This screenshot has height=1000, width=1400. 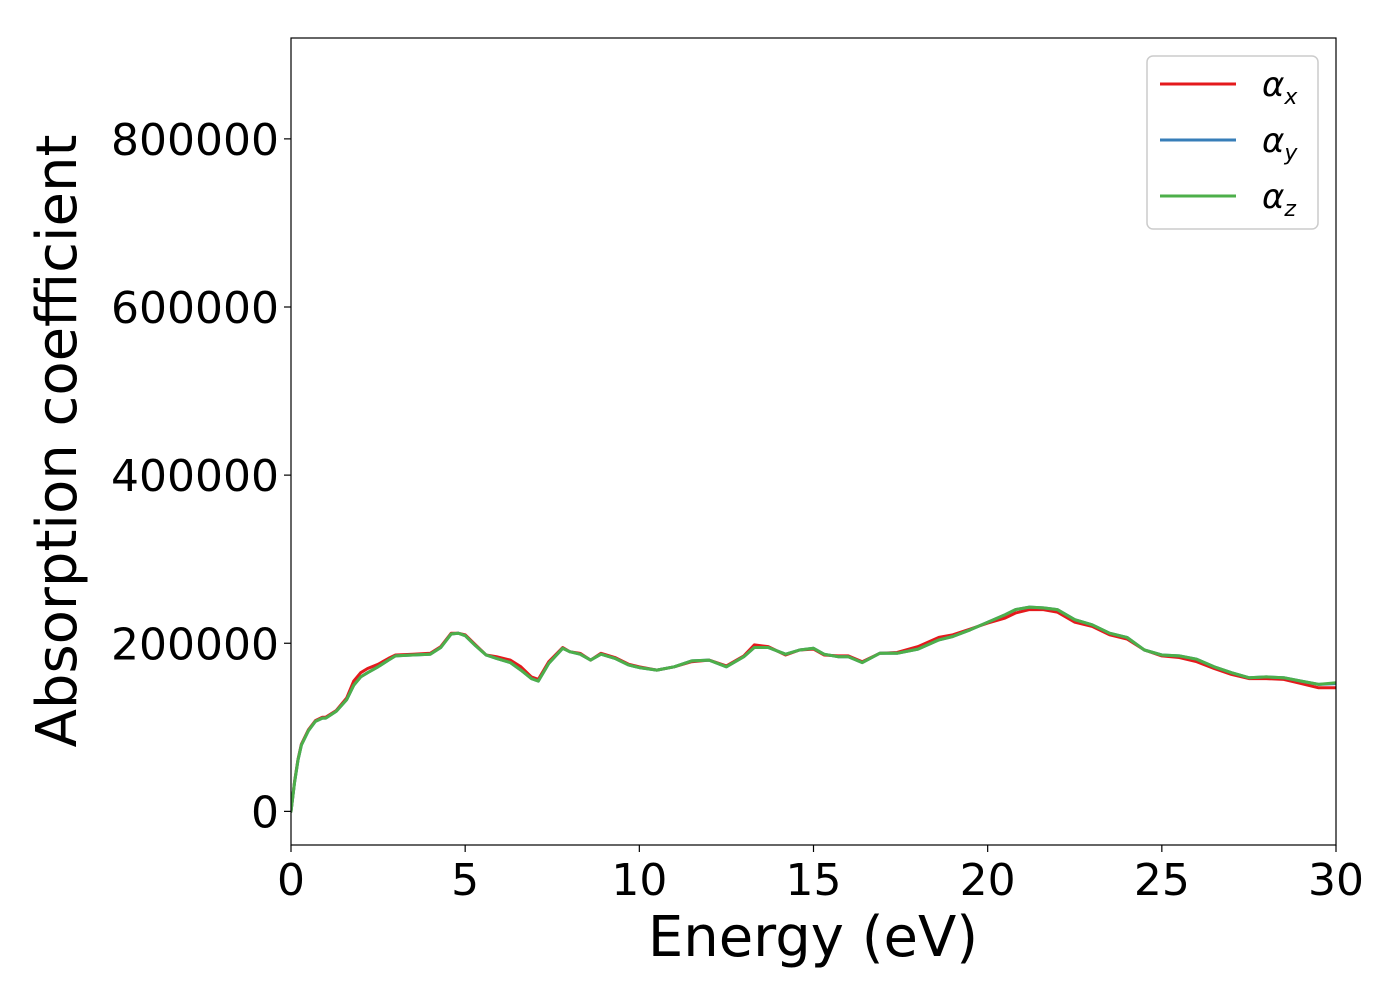 What do you see at coordinates (814, 880) in the screenshot?
I see `x-tick-label: 15` at bounding box center [814, 880].